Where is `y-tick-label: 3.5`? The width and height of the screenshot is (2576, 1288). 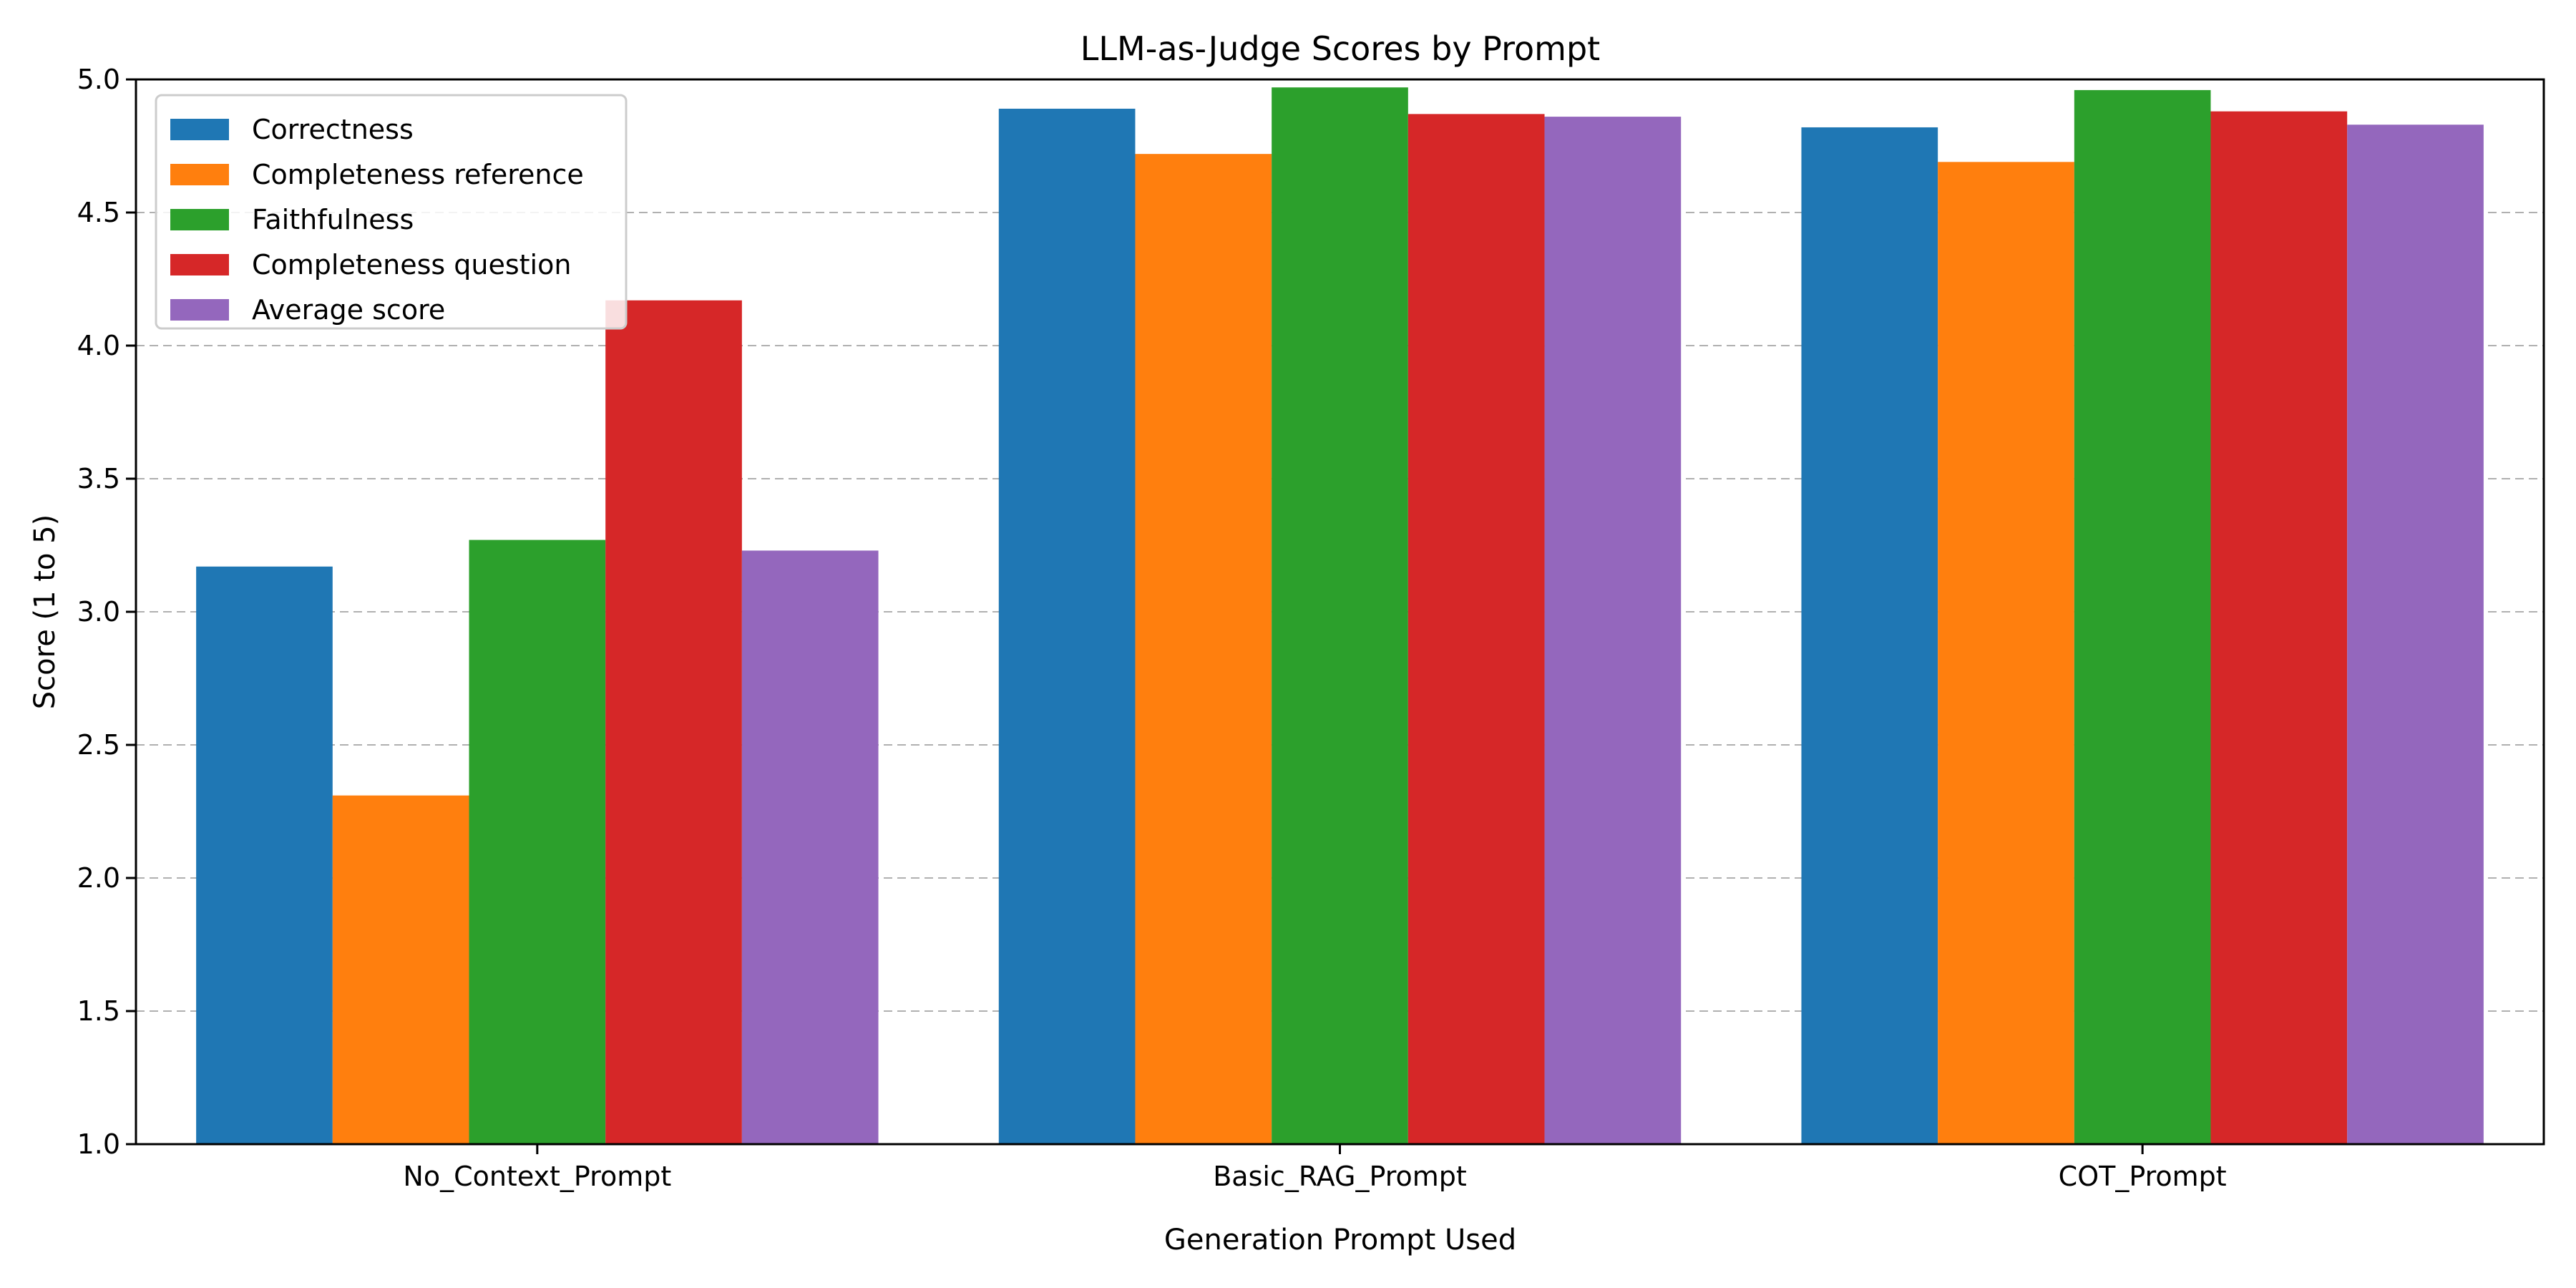 y-tick-label: 3.5 is located at coordinates (98, 478).